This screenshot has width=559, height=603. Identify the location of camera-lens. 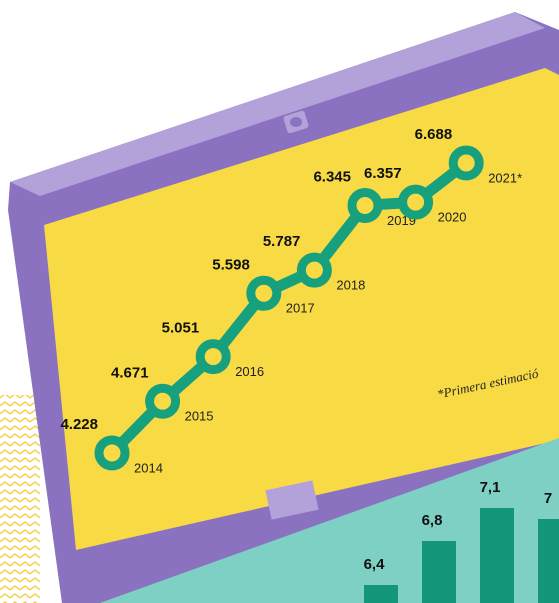
(296, 122).